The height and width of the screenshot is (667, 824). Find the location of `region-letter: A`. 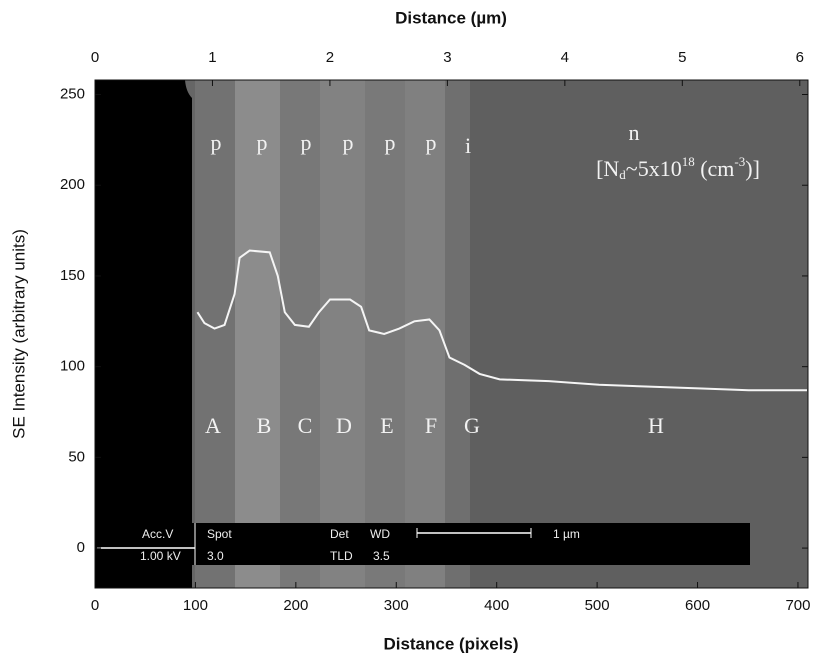

region-letter: A is located at coordinates (213, 425).